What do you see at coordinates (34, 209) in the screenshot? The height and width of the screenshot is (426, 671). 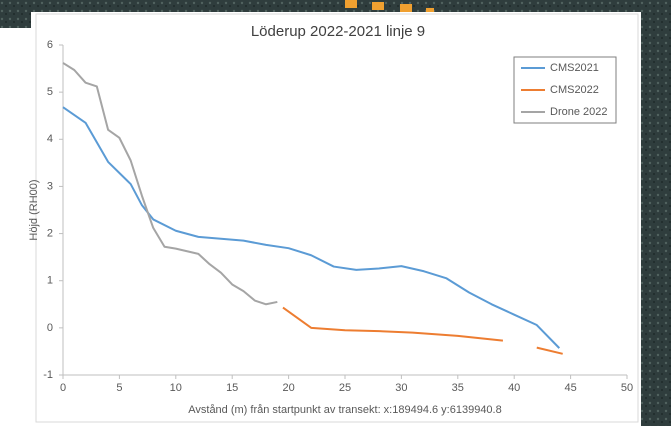 I see `y-axis-label: Höjd (RH00)` at bounding box center [34, 209].